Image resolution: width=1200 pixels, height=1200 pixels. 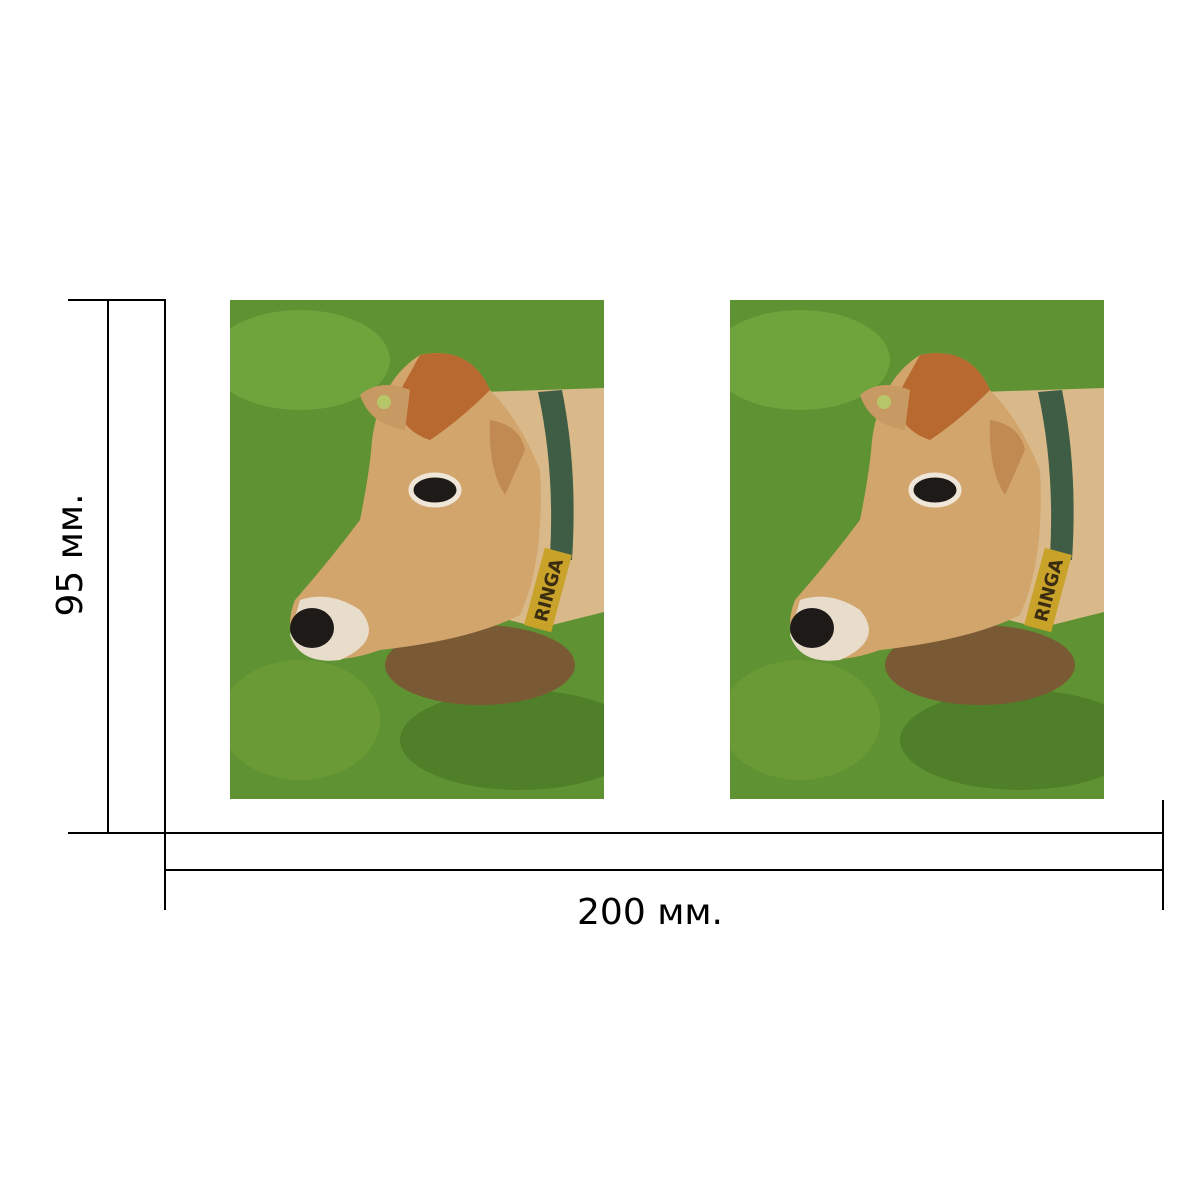 What do you see at coordinates (650, 912) in the screenshot?
I see `width-label: 200 мм.` at bounding box center [650, 912].